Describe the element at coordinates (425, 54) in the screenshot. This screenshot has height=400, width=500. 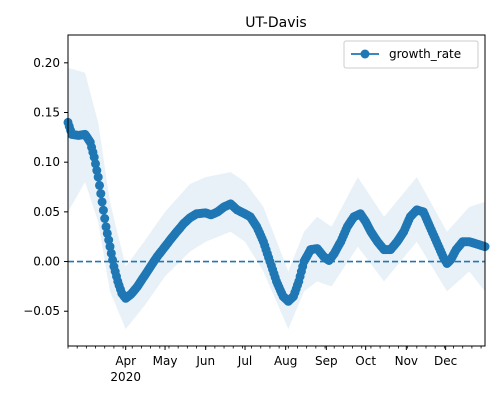
I see `legend-label: growth_rate` at that location.